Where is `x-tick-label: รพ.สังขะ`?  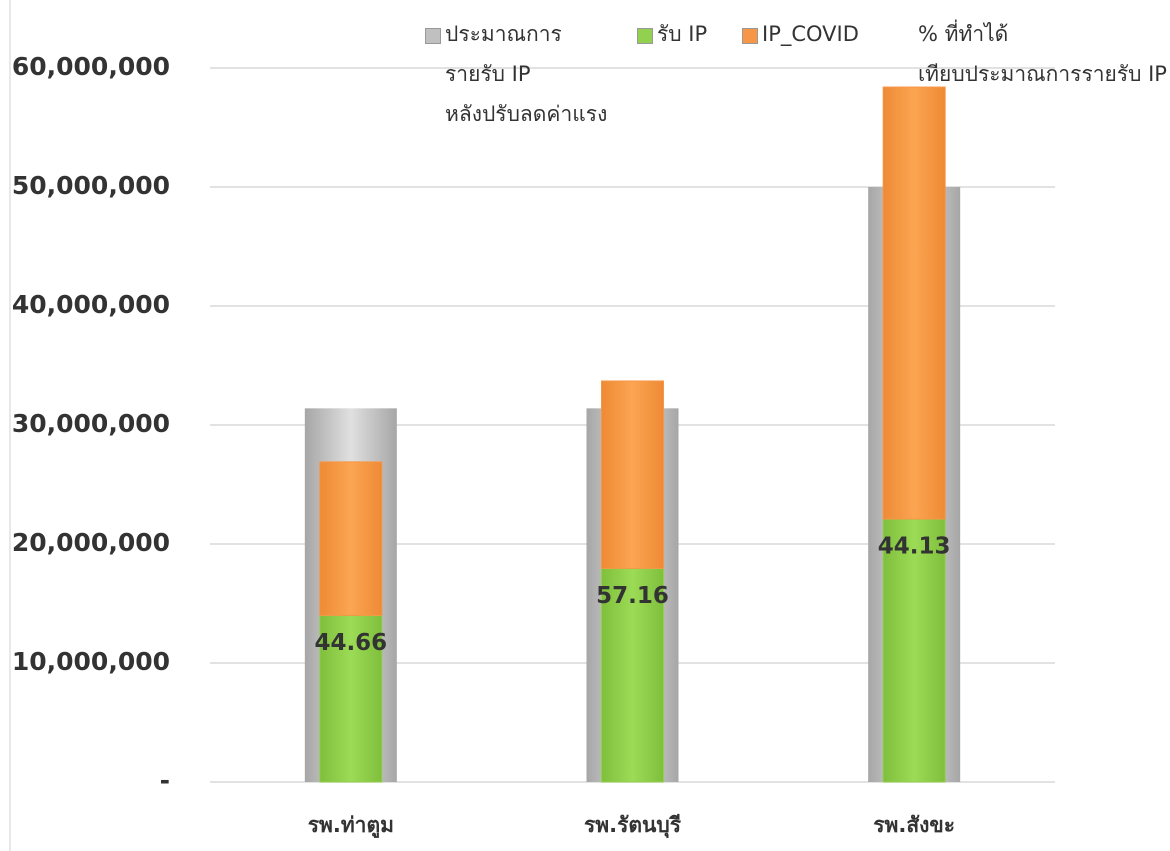 x-tick-label: รพ.สังขะ is located at coordinates (914, 825).